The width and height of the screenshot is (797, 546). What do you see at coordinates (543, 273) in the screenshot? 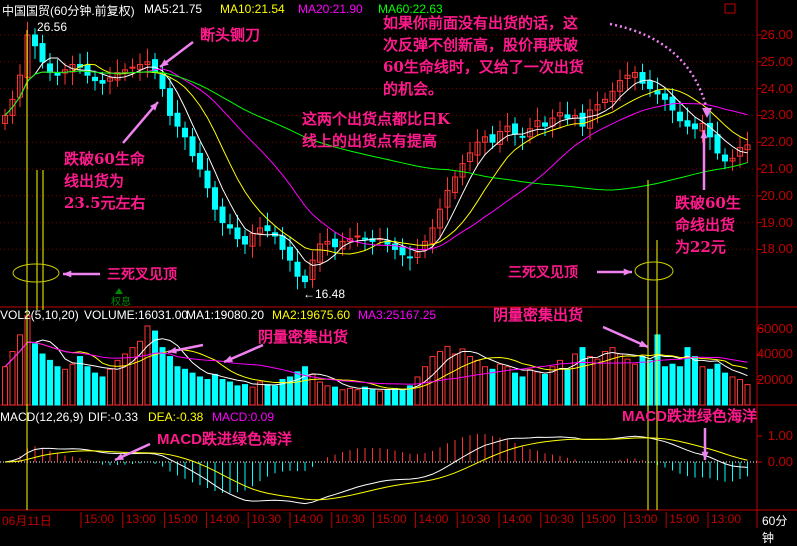
I see `annotation-death-cross-right: 三死叉见顶` at bounding box center [543, 273].